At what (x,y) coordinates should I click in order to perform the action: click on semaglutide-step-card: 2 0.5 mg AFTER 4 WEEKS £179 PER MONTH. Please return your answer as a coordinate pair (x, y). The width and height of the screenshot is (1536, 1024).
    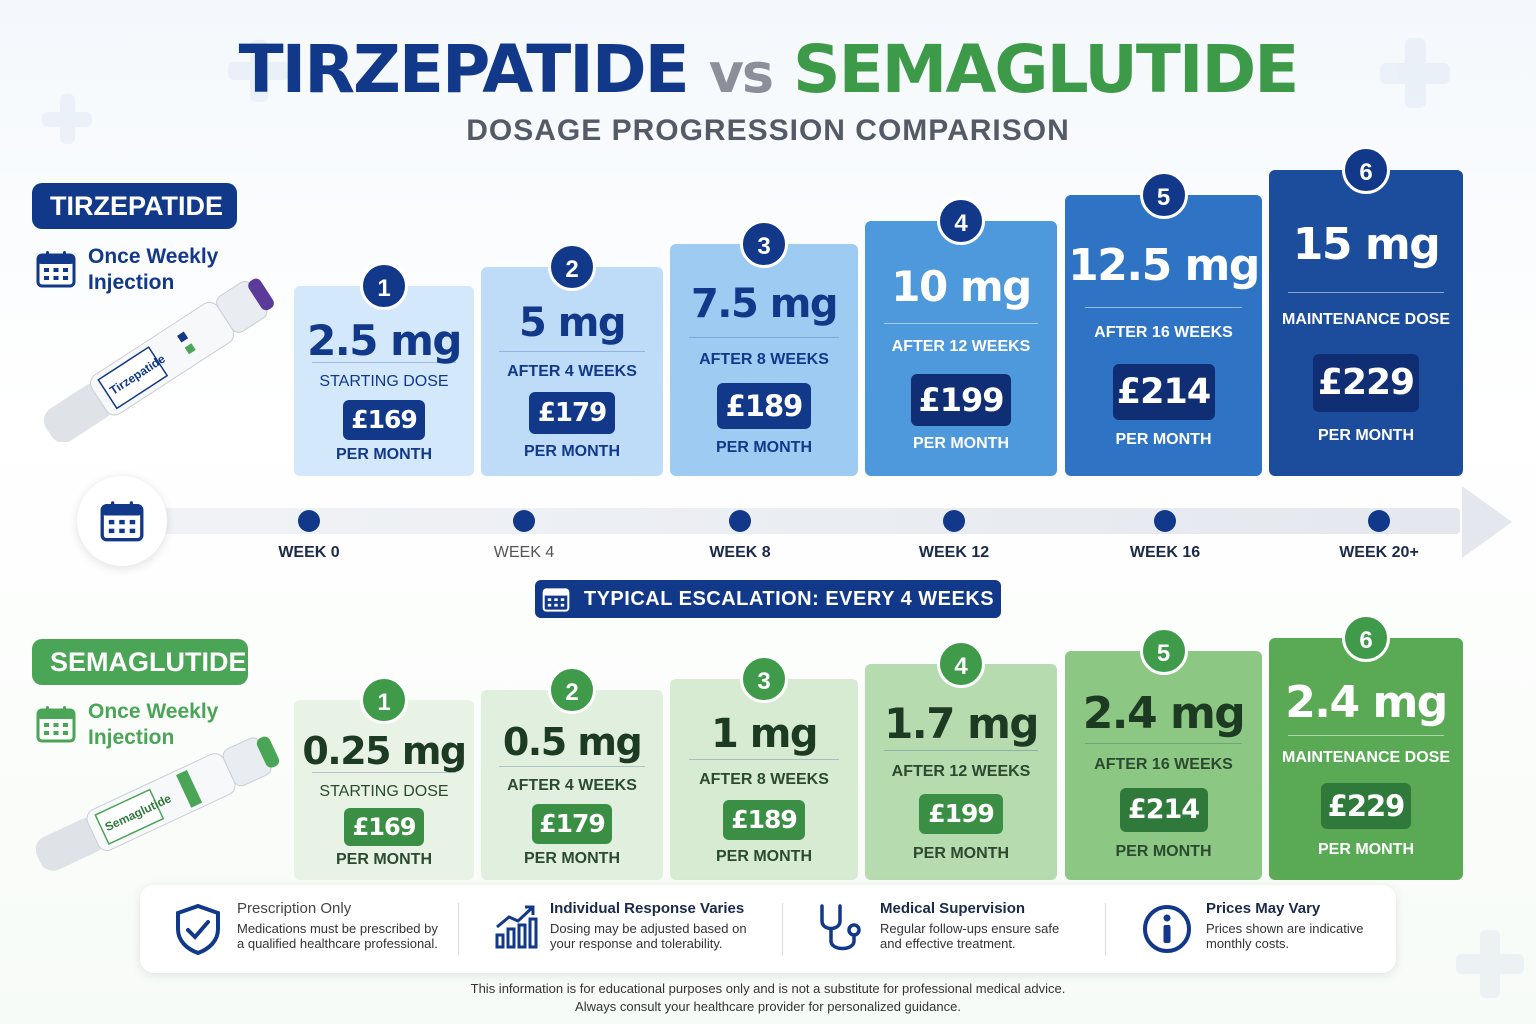
    Looking at the image, I should click on (572, 773).